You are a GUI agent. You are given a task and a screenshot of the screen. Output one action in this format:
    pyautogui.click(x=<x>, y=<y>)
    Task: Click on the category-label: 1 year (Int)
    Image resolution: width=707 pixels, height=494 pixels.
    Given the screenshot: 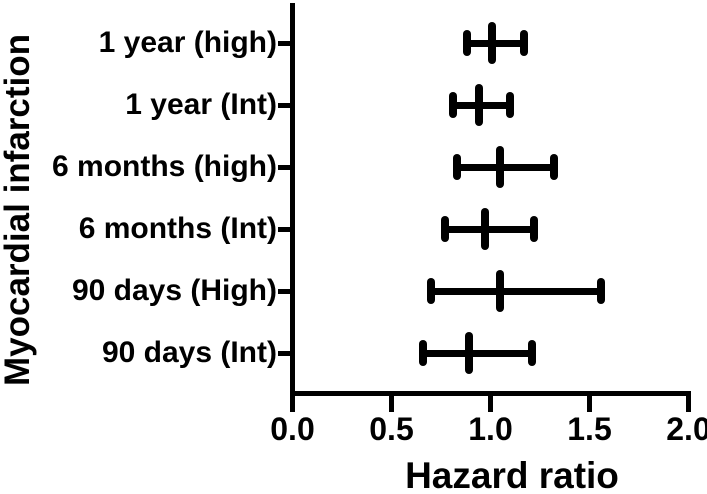 What is the action you would take?
    pyautogui.click(x=201, y=104)
    